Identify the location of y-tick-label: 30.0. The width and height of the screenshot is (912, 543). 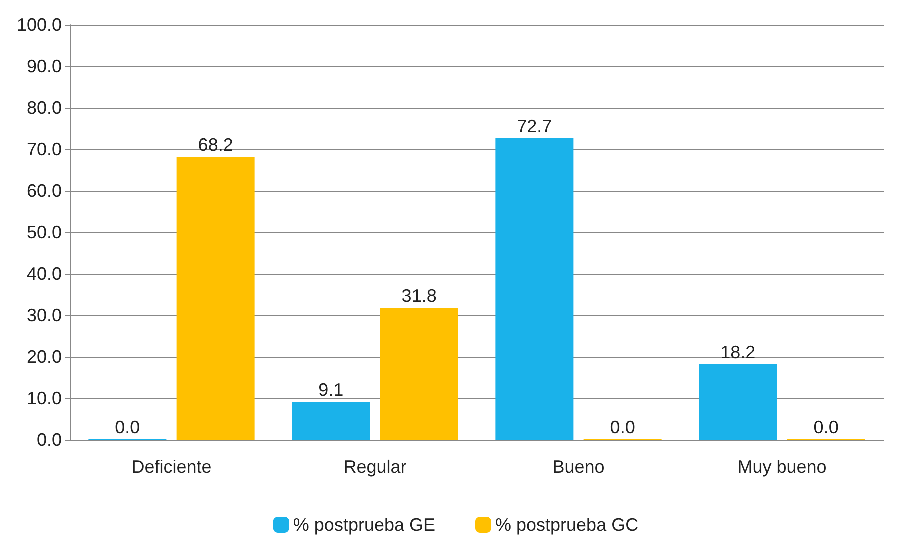
(44, 316).